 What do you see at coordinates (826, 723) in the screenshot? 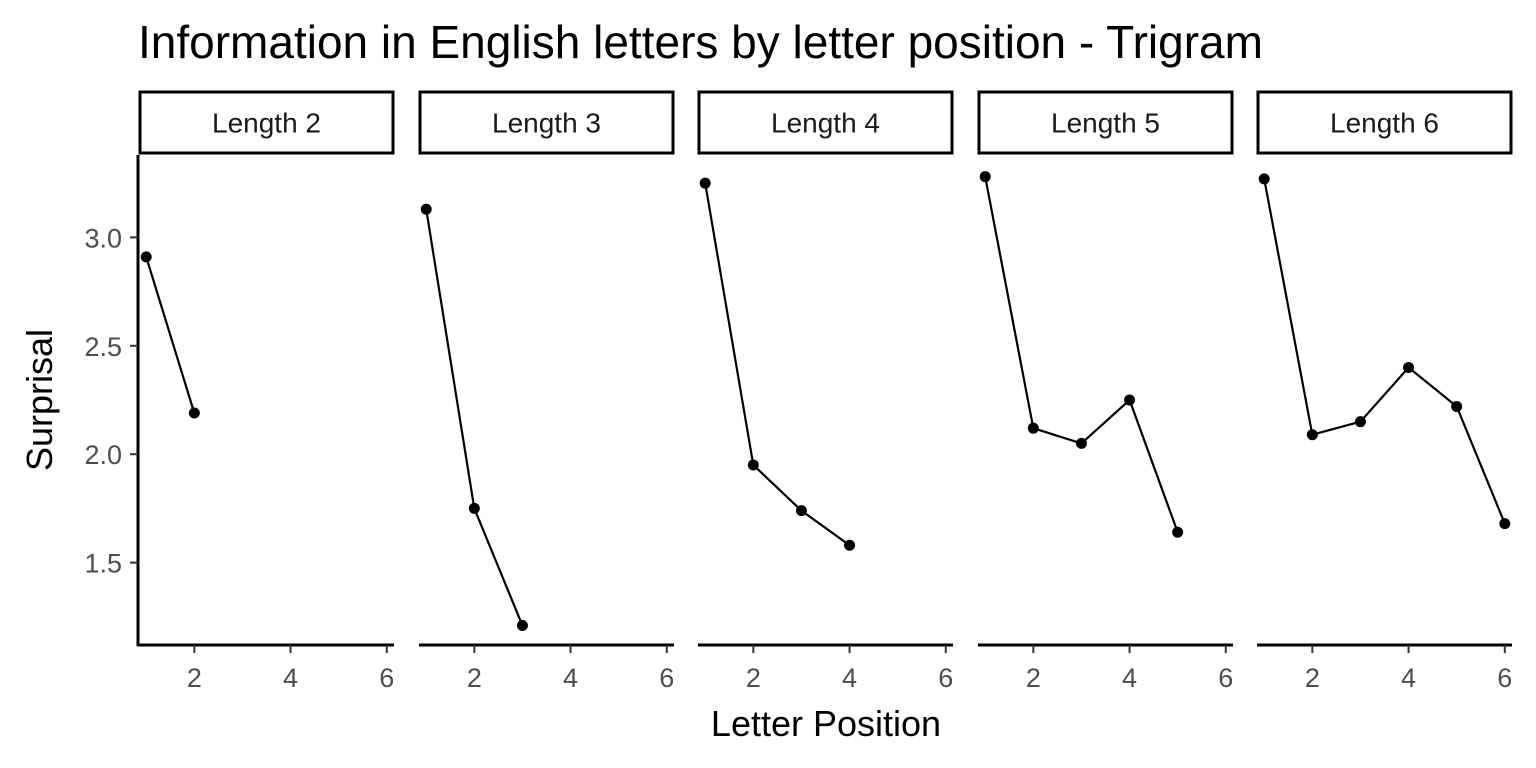
I see `x-axis-title: Letter Position` at bounding box center [826, 723].